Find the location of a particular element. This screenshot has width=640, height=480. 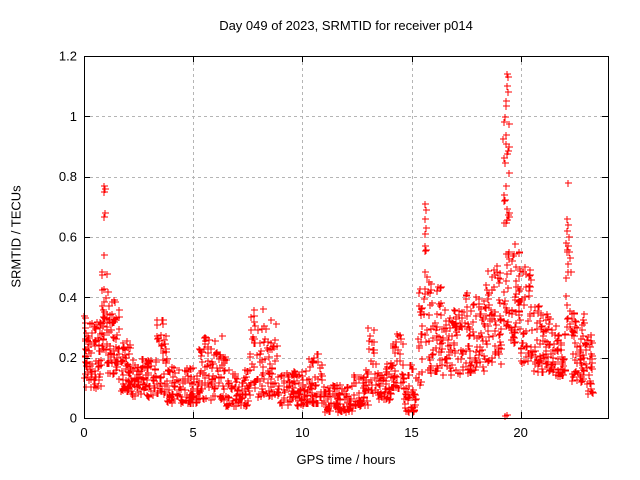

x-tick-label: 0 is located at coordinates (83, 432).